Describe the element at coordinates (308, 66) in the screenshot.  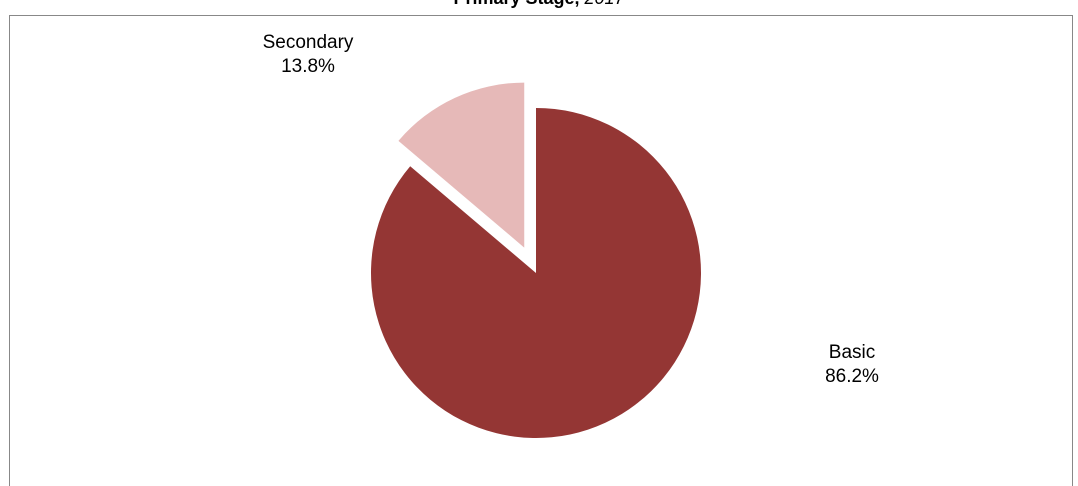
I see `slice-value-secondary: 13.8%` at that location.